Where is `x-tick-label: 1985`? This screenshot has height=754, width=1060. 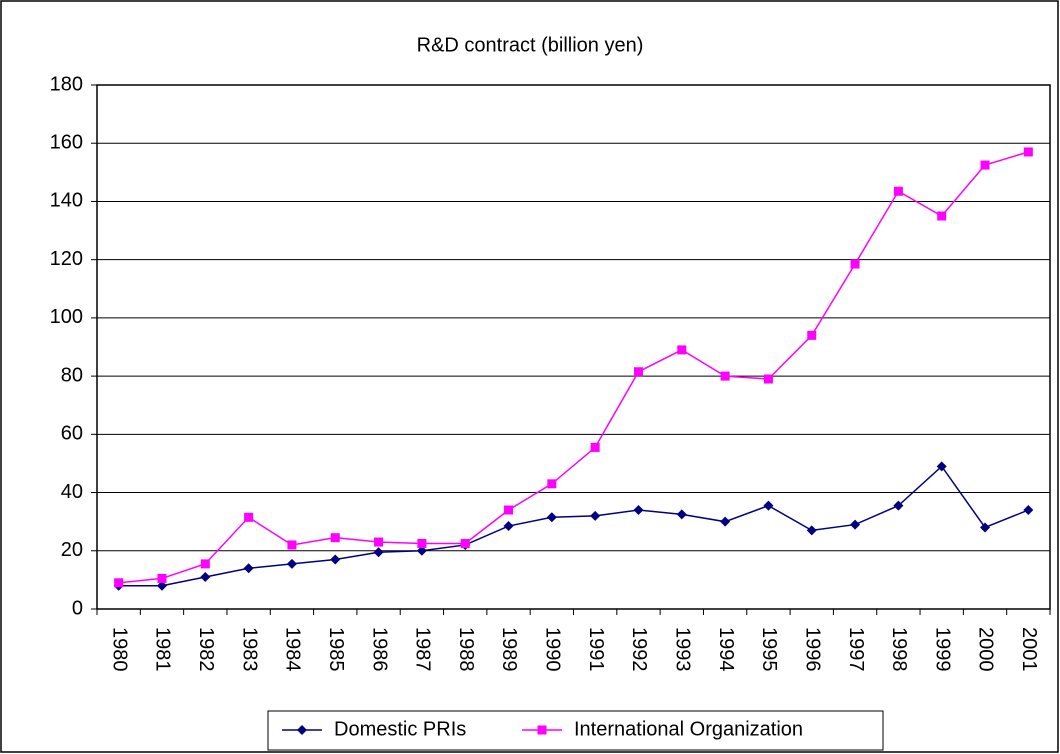
x-tick-label: 1985 is located at coordinates (336, 649).